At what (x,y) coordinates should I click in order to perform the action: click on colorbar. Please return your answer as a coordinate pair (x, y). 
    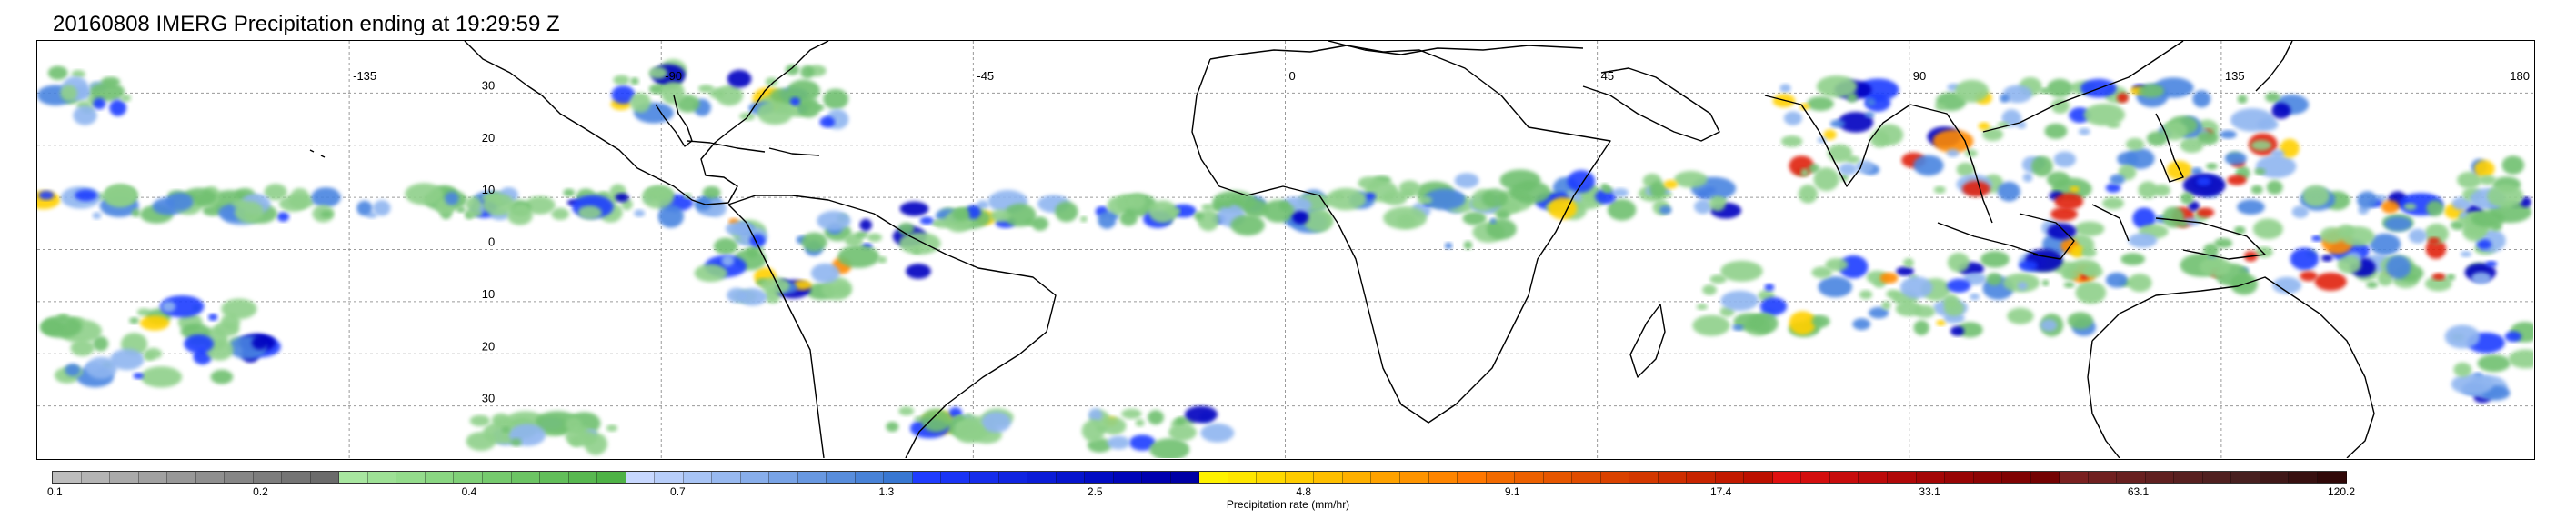
    Looking at the image, I should click on (1199, 477).